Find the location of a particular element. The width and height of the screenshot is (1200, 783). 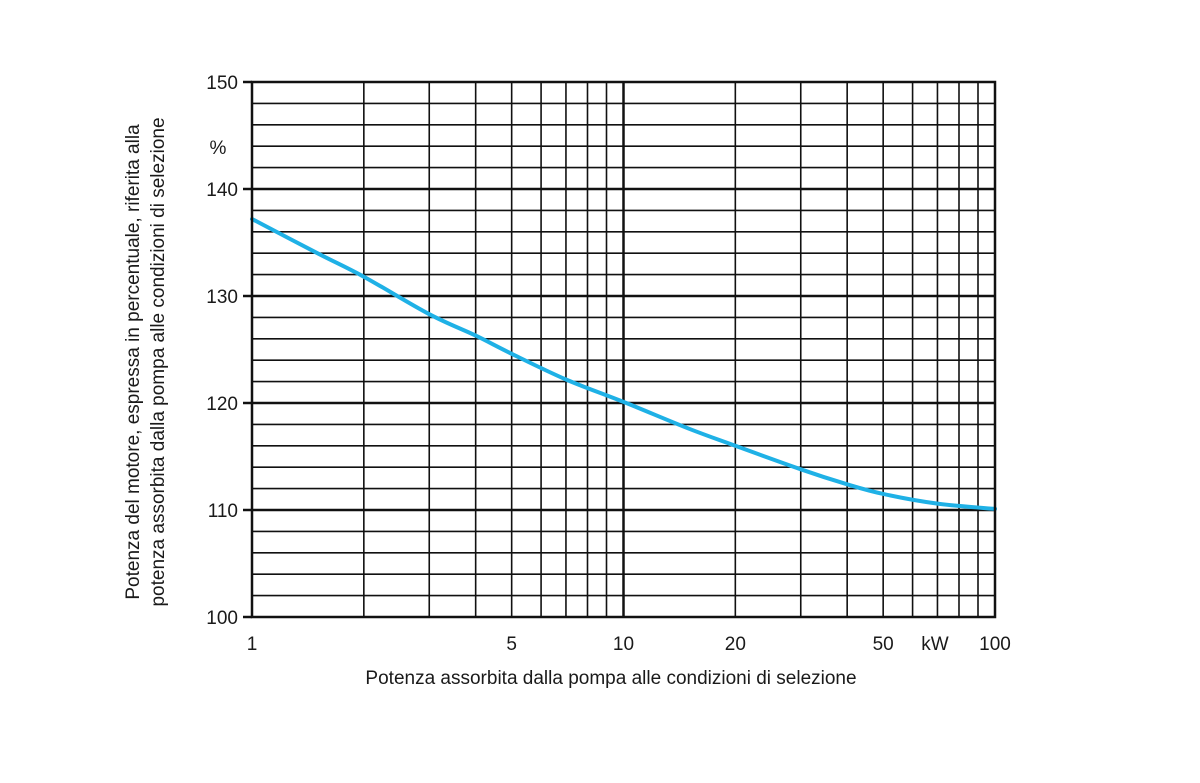

x-tick-labels: 1 5 10 20 50 100 is located at coordinates (629, 644).